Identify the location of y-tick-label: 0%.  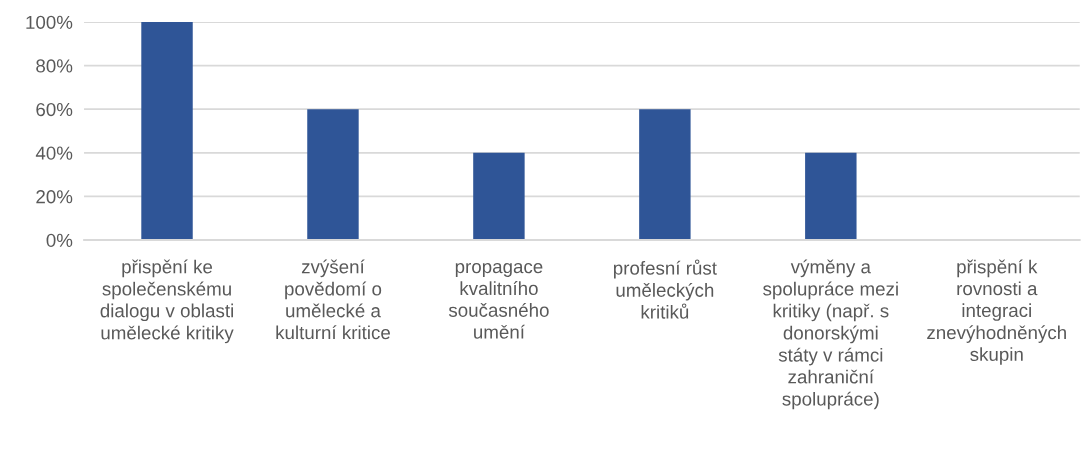
(59, 240).